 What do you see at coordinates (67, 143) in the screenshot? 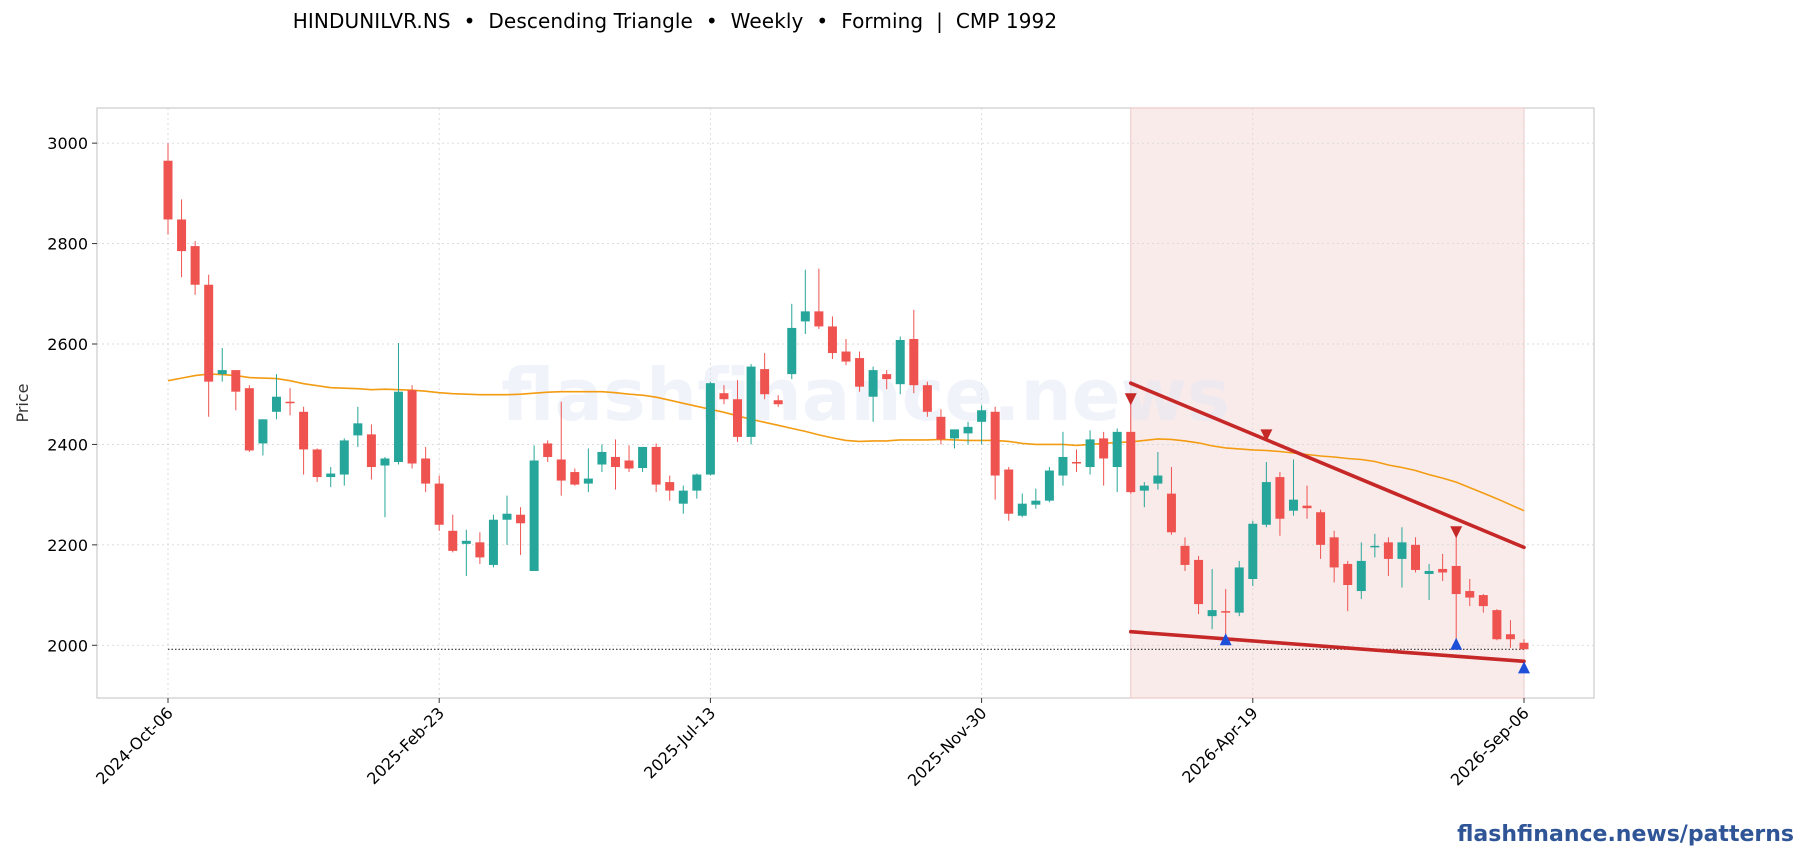
I see `y-tick-label: 3000` at bounding box center [67, 143].